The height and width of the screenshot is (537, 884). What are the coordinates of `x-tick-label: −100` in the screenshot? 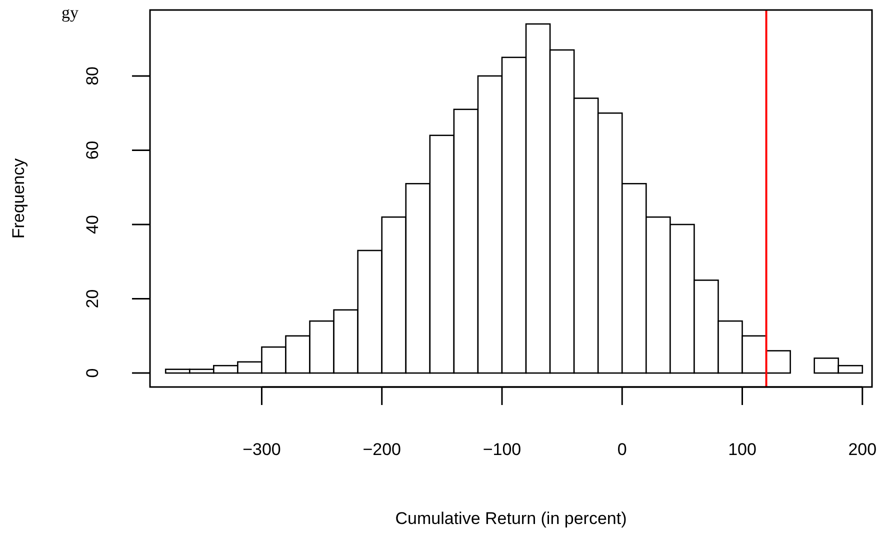 It's located at (502, 449).